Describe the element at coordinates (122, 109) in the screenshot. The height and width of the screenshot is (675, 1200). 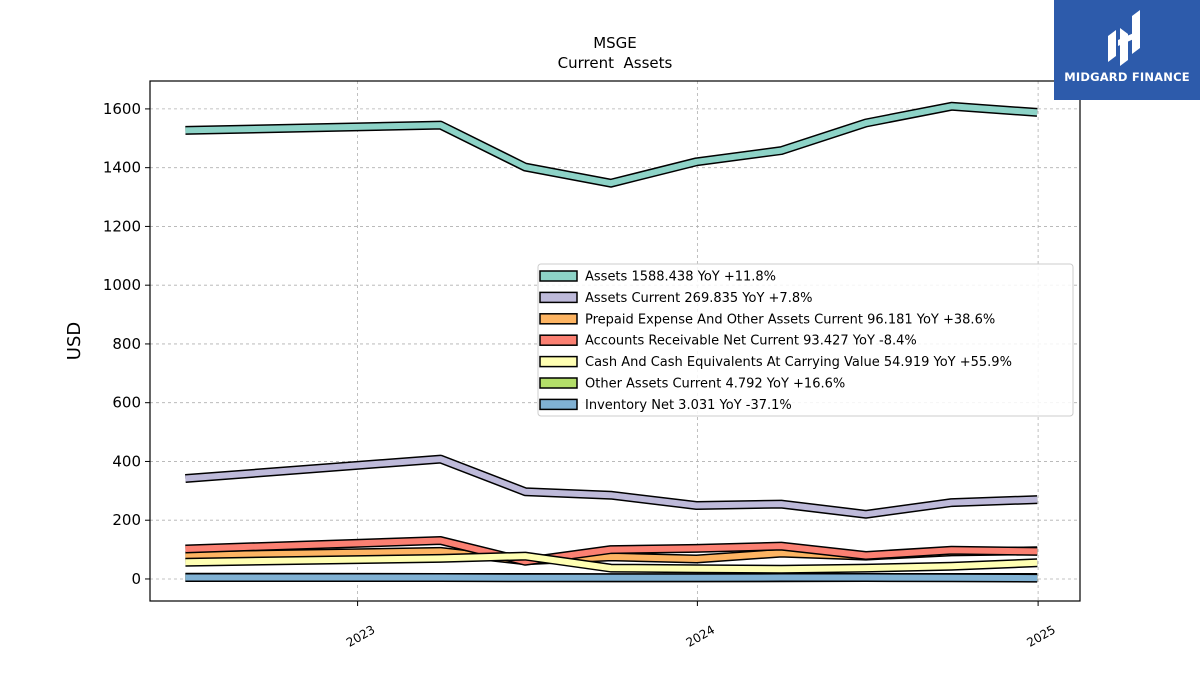
I see `y-tick-label: 1600` at that location.